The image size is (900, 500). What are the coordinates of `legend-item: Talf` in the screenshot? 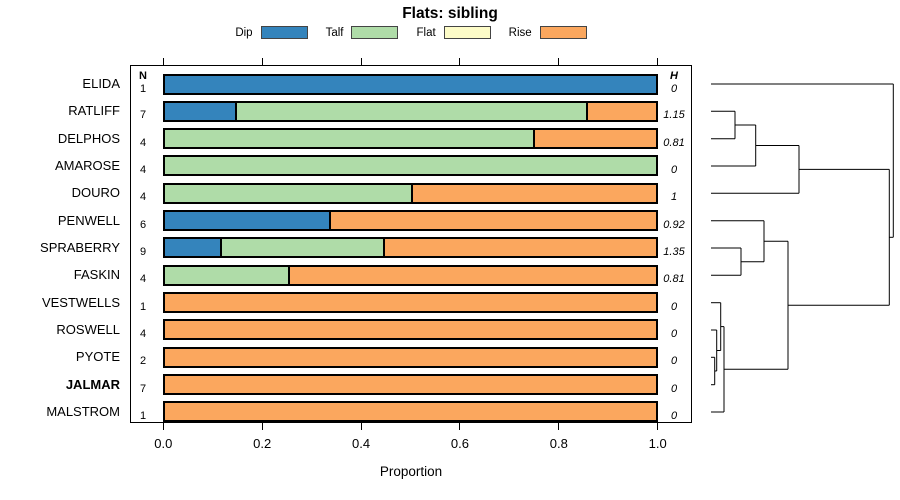 It's located at (362, 32).